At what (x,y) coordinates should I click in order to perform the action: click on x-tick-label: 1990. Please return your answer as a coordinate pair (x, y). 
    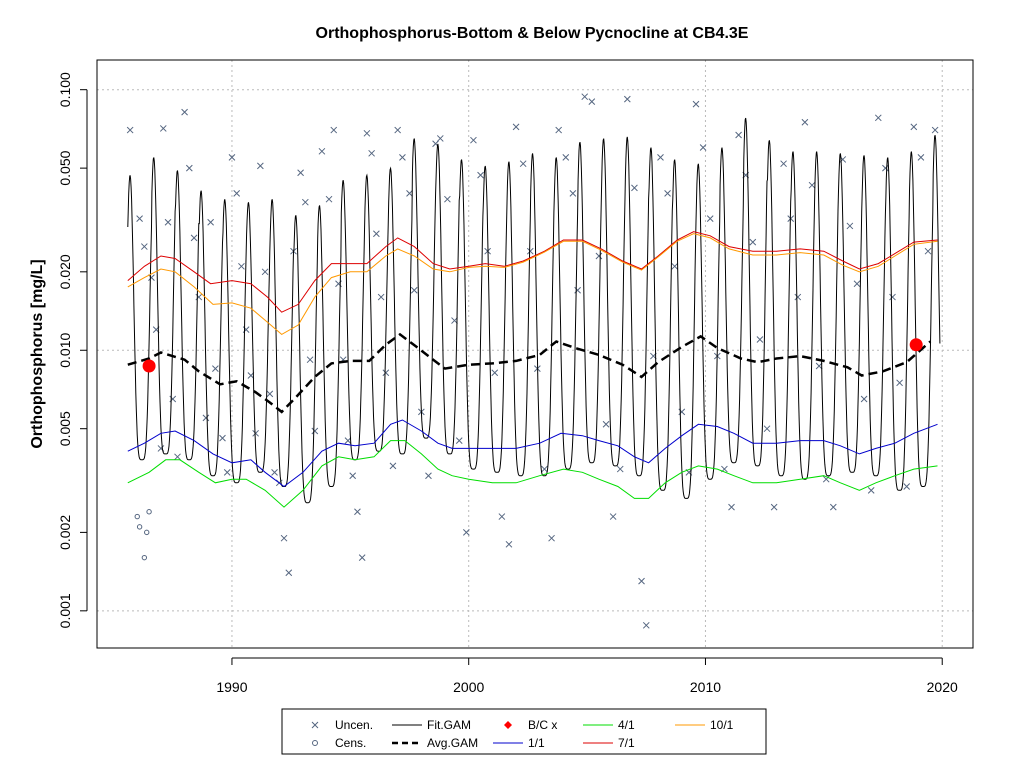
    Looking at the image, I should click on (231, 687).